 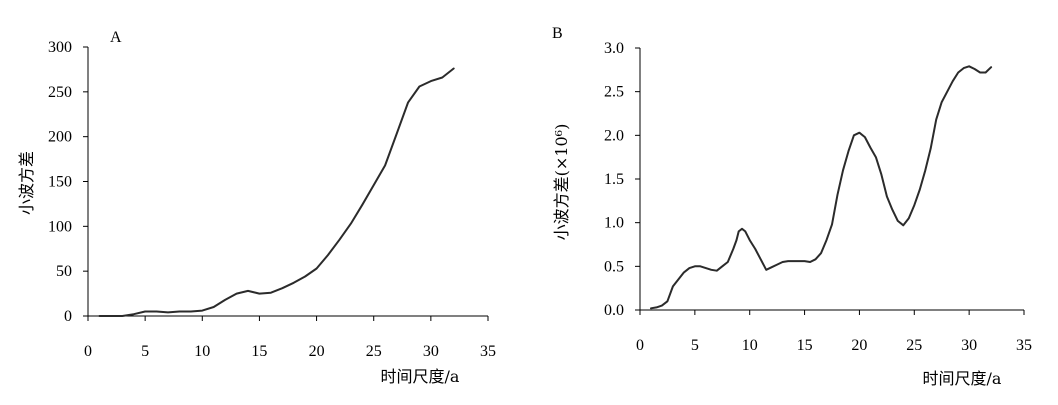 I want to click on panel-a-x-tick-label: 5, so click(x=145, y=351).